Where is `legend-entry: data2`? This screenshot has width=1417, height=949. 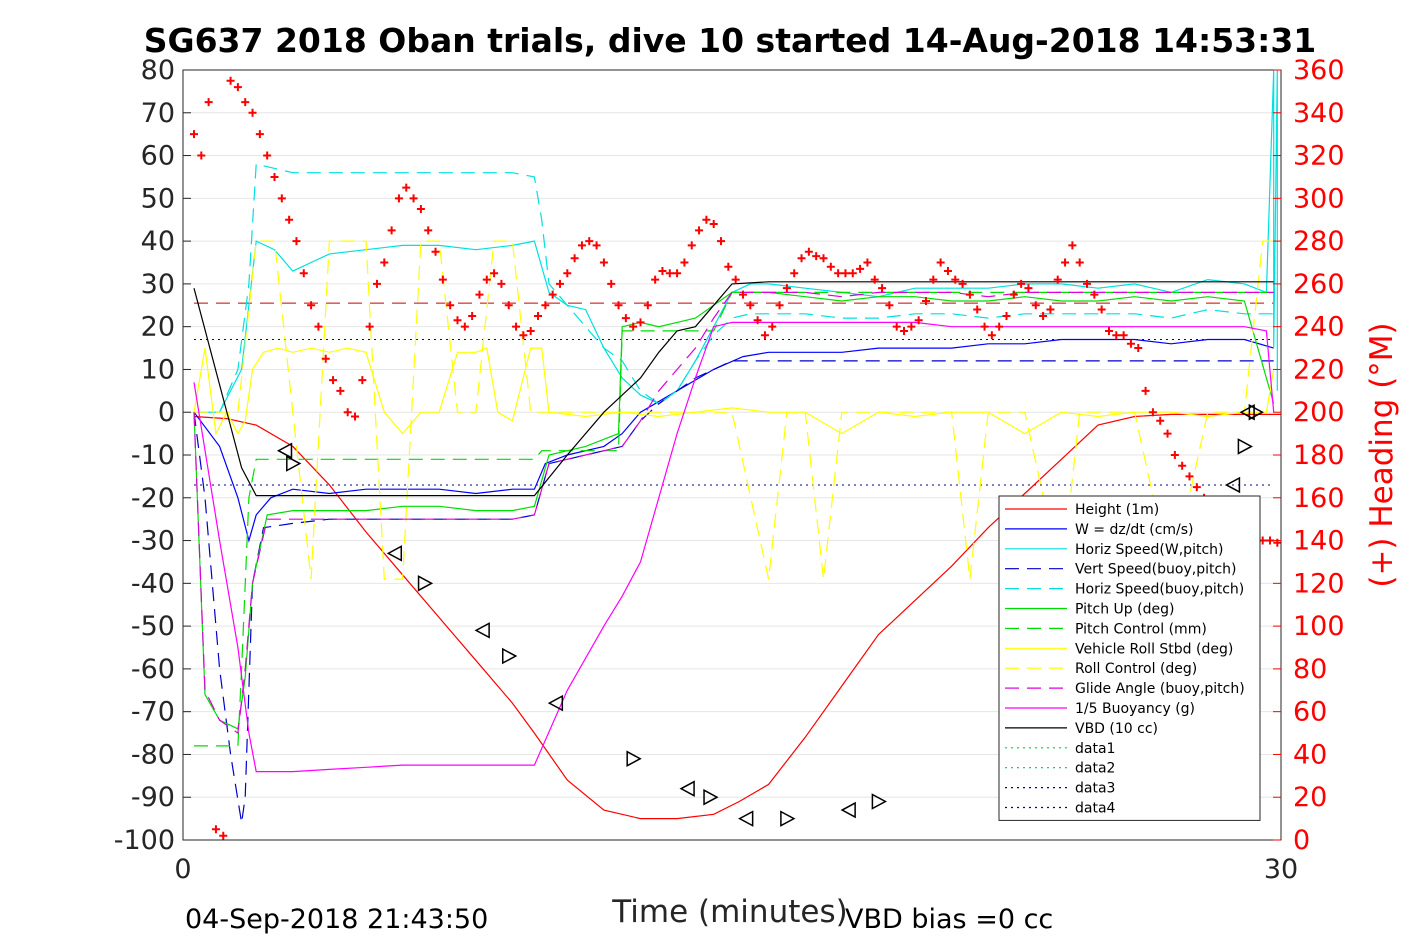
legend-entry: data2 is located at coordinates (1095, 769).